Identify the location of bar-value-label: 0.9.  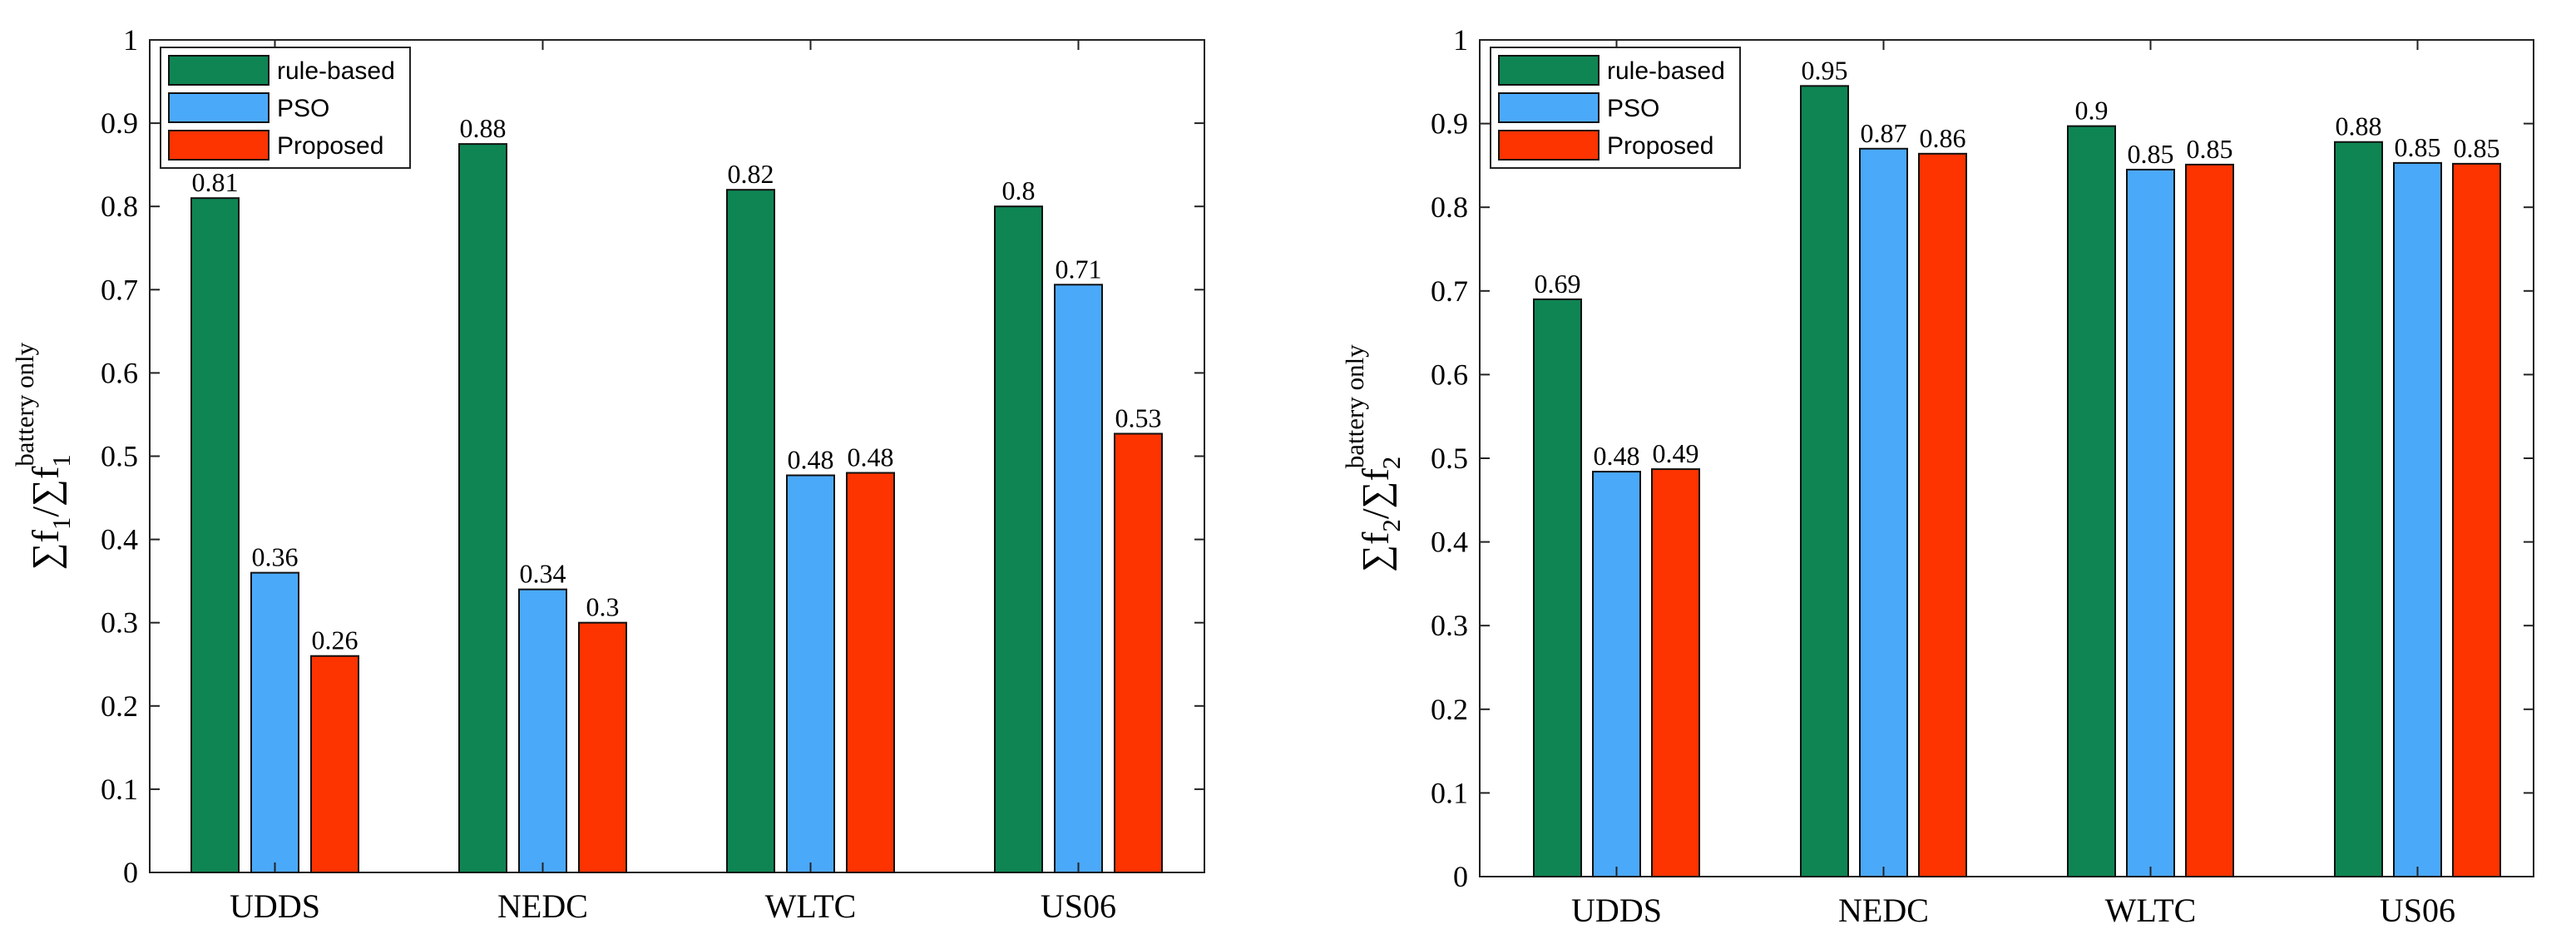
(2092, 111).